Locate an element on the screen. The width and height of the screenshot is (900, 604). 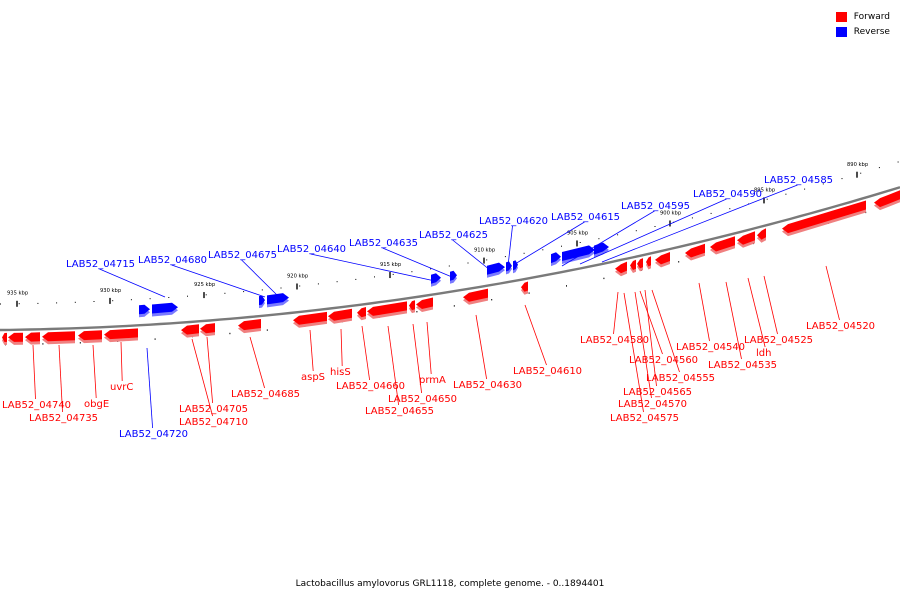
legend-item-forward: Forward is located at coordinates (862, 16).